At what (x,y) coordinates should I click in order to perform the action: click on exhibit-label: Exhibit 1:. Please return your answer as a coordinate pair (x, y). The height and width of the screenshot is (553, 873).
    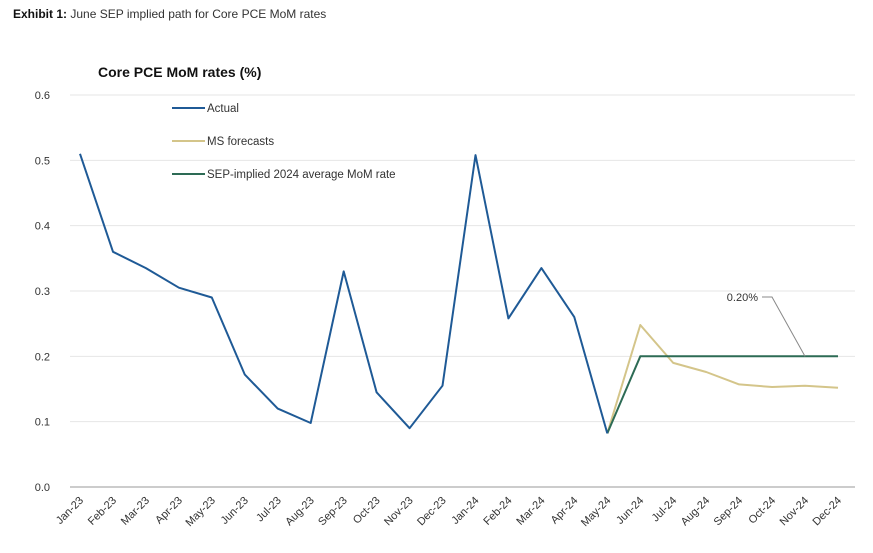
    Looking at the image, I should click on (40, 14).